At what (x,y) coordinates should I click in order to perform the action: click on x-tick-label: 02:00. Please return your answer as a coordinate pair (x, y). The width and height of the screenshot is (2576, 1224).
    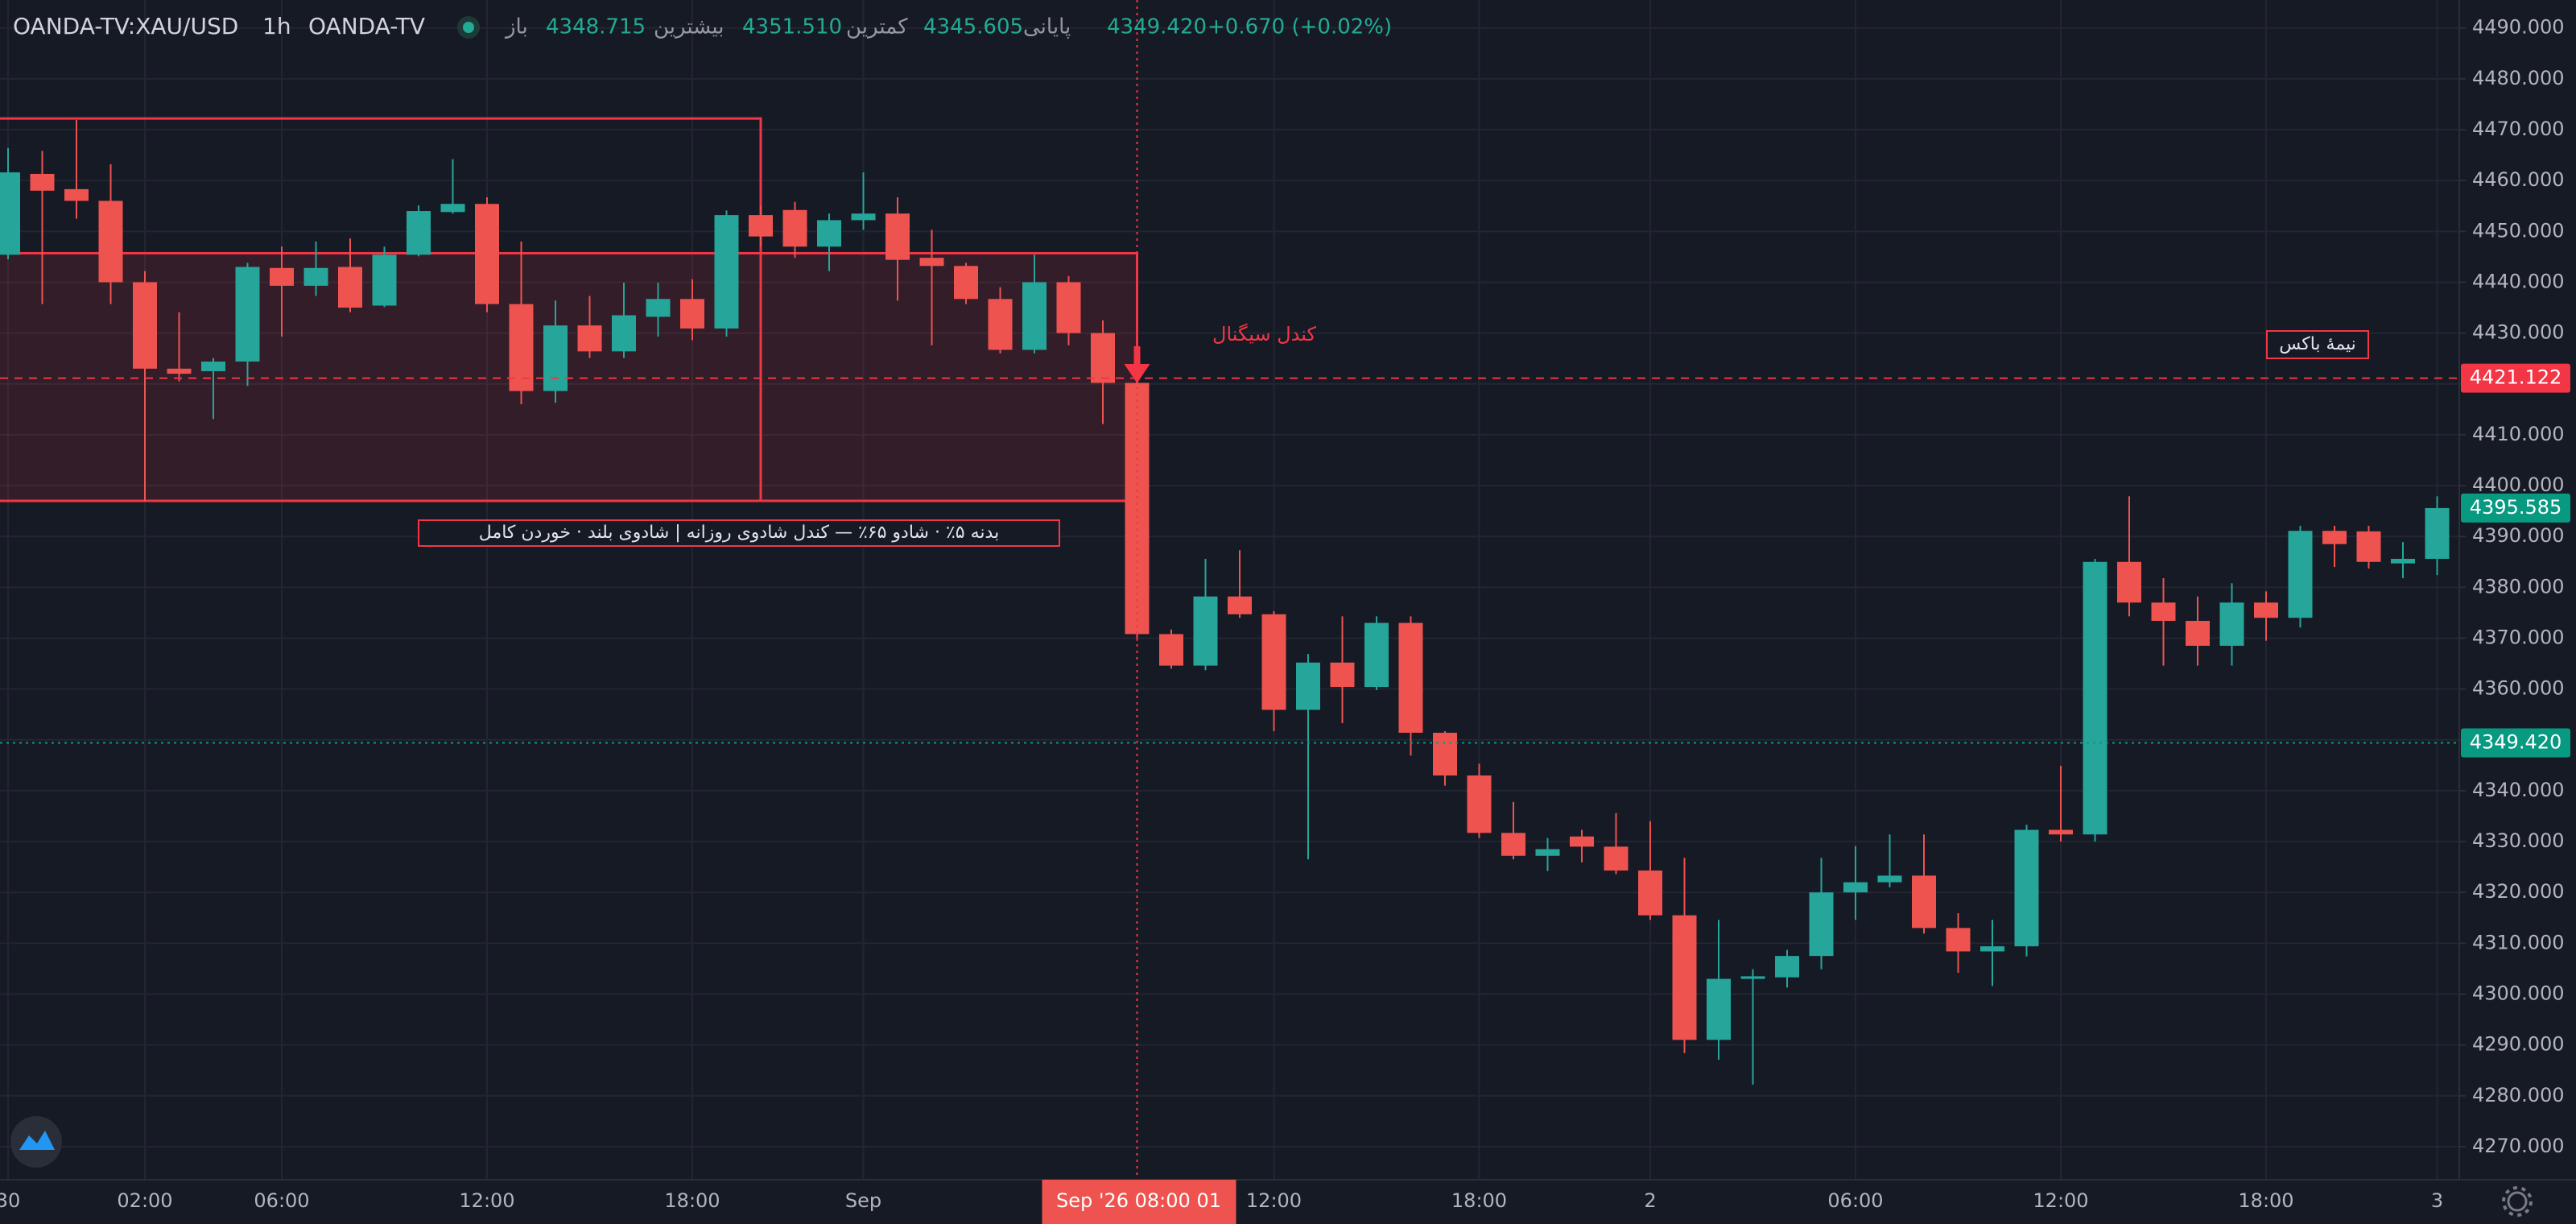
    Looking at the image, I should click on (144, 1200).